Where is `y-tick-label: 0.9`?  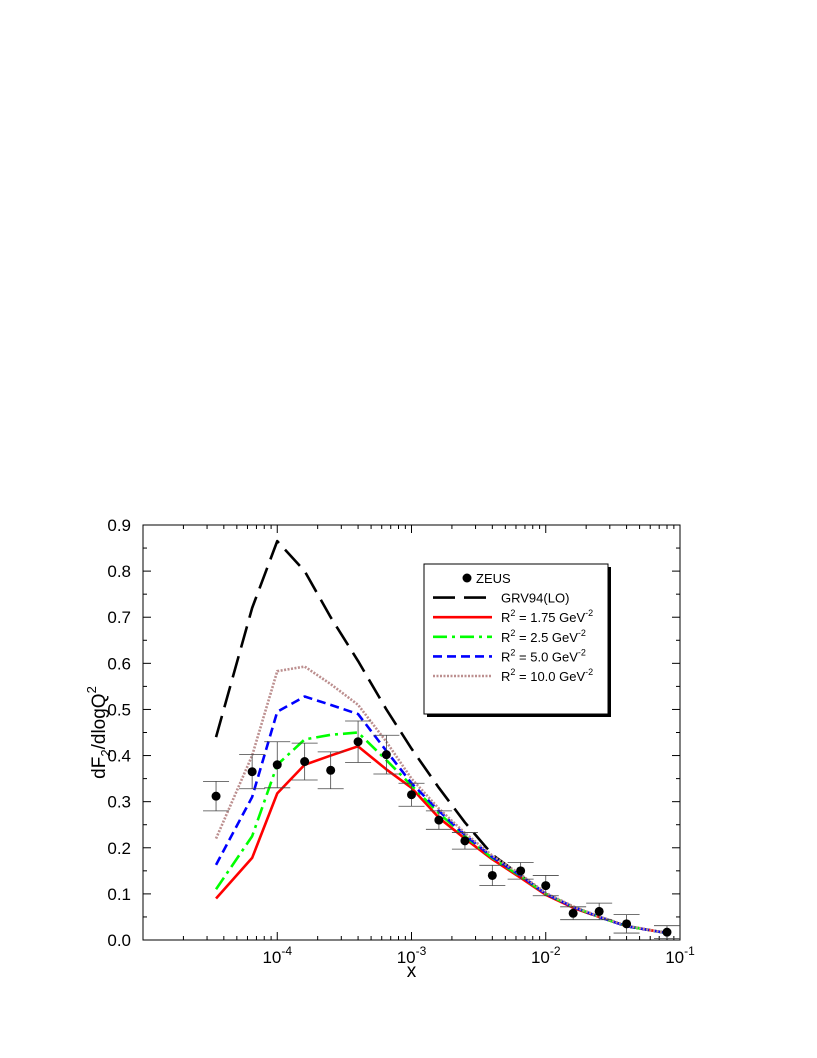
y-tick-label: 0.9 is located at coordinates (119, 525).